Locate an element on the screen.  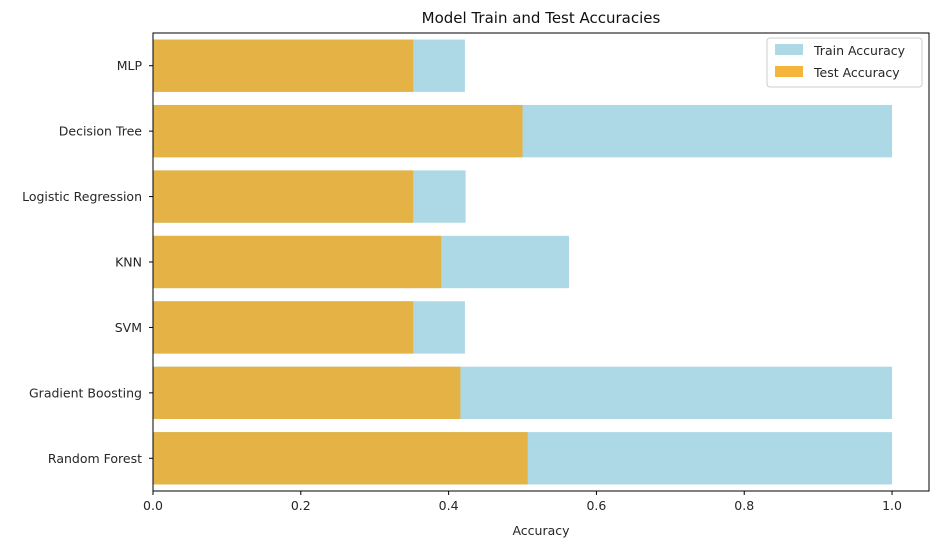
y-tick-label: SVM is located at coordinates (128, 327).